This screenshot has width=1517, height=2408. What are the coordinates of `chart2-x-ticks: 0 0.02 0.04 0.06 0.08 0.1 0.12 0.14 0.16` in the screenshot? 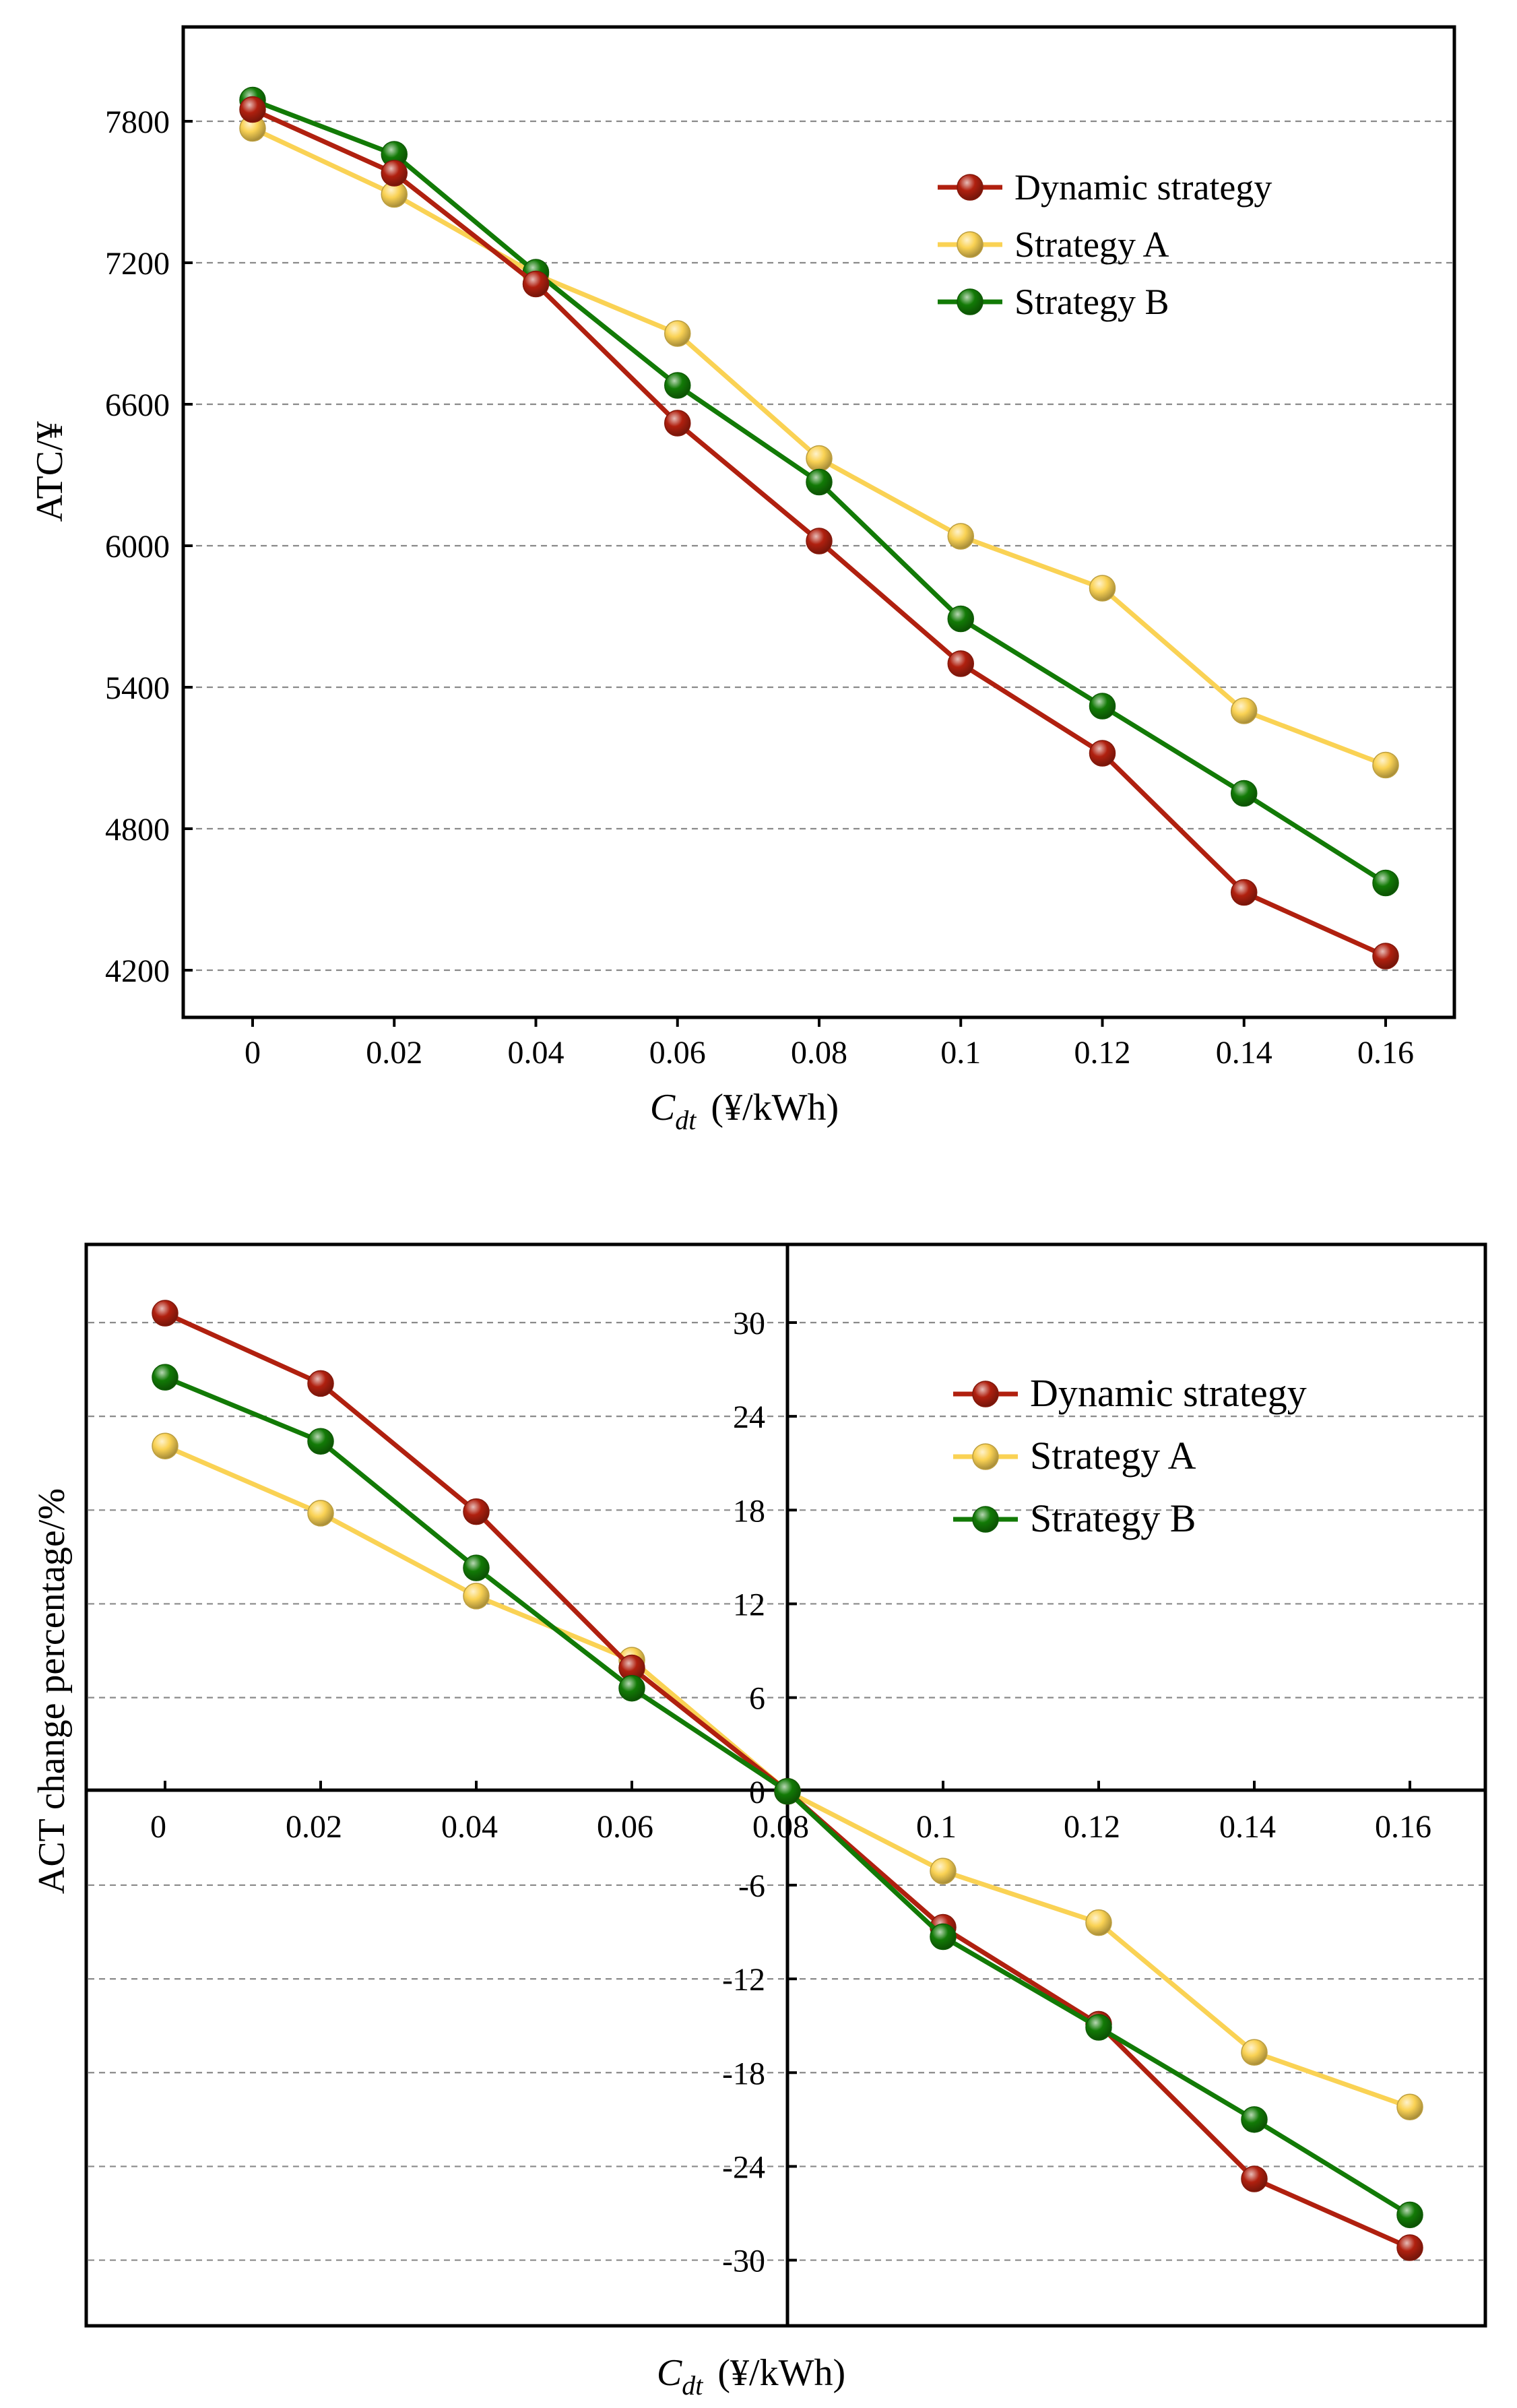 It's located at (790, 1813).